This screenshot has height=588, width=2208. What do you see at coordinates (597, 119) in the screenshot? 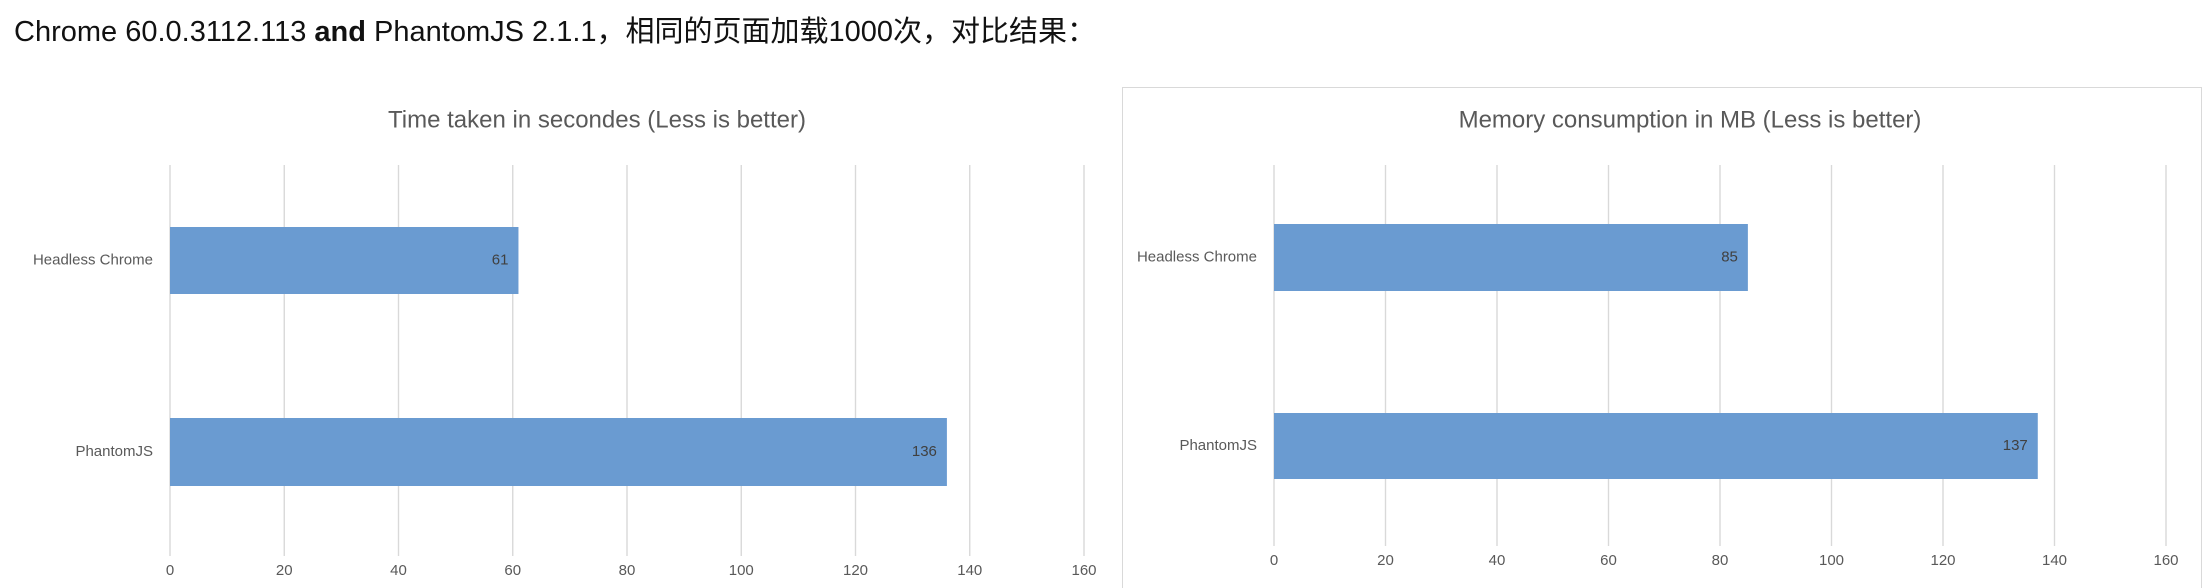
I see `chart-title: Time taken in secondes (Less is better)` at bounding box center [597, 119].